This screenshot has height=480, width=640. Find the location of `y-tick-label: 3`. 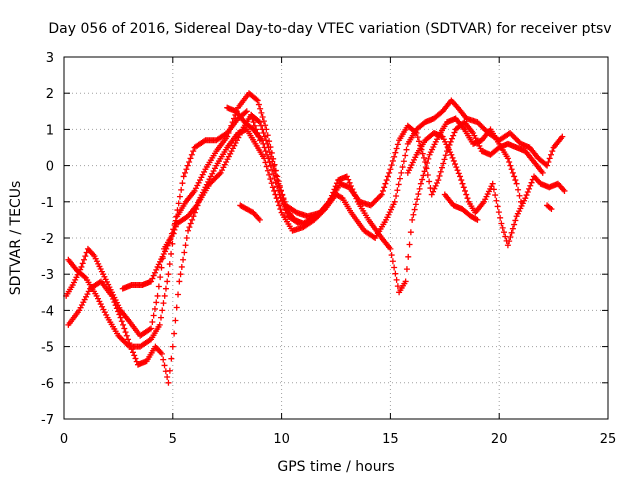

y-tick-label: 3 is located at coordinates (50, 58).